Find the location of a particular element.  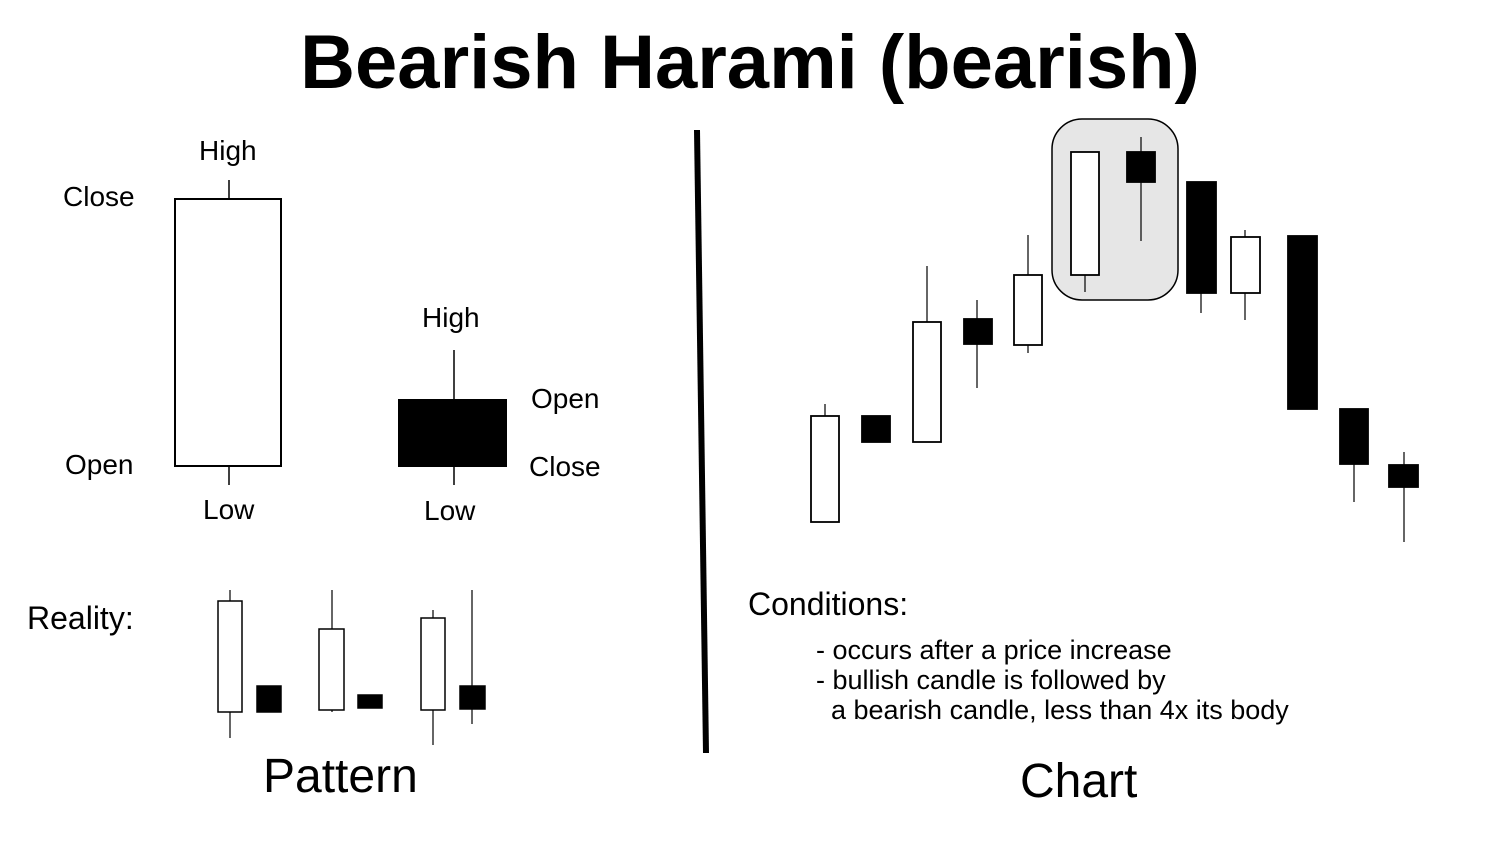

bull-open-label: Open is located at coordinates (99, 464).